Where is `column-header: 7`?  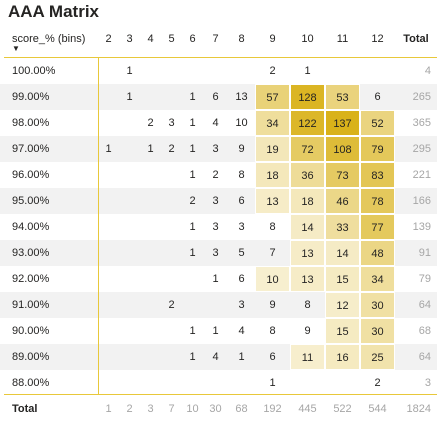 column-header: 7 is located at coordinates (215, 39).